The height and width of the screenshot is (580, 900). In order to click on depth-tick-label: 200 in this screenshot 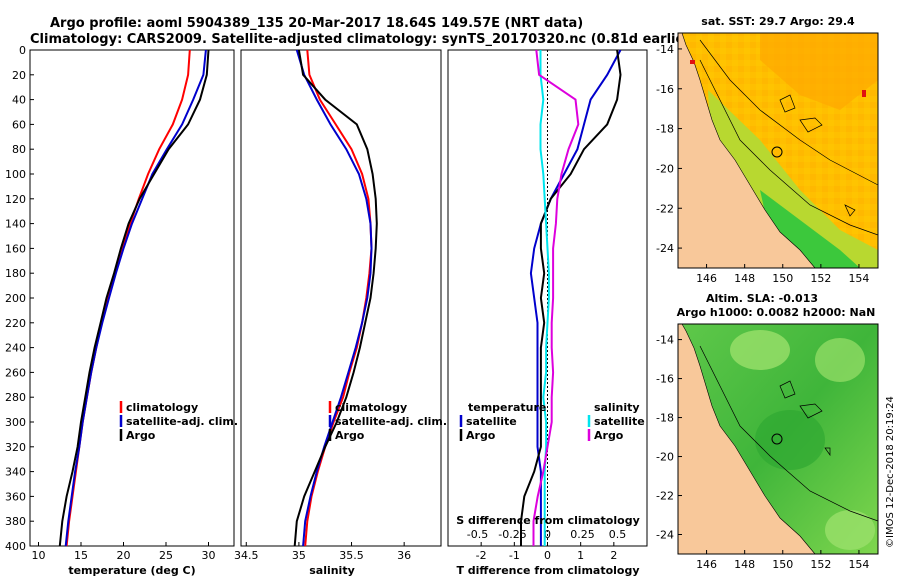, I will do `click(15, 298)`.